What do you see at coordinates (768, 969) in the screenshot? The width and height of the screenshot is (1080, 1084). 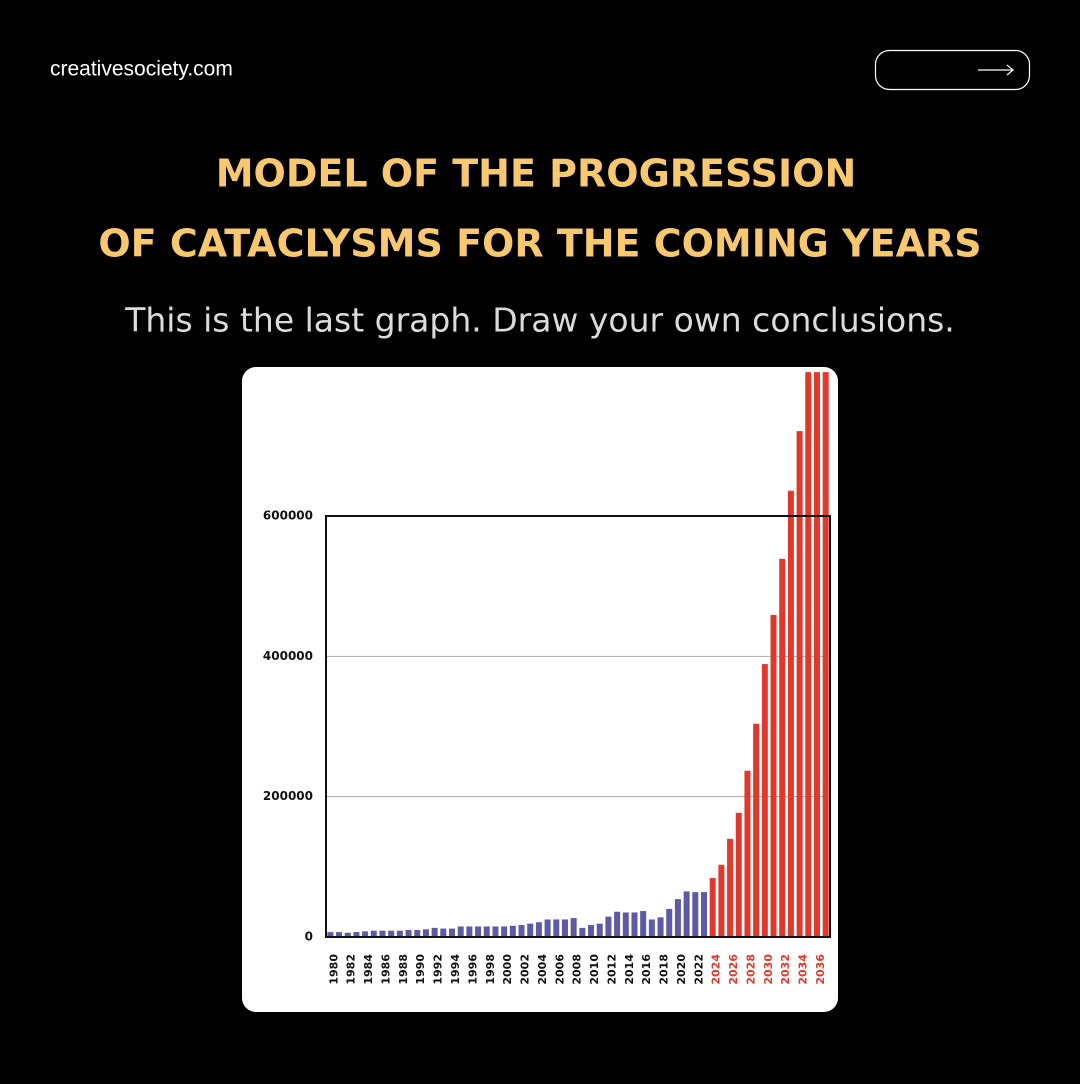 I see `x-tick-label: 2030` at bounding box center [768, 969].